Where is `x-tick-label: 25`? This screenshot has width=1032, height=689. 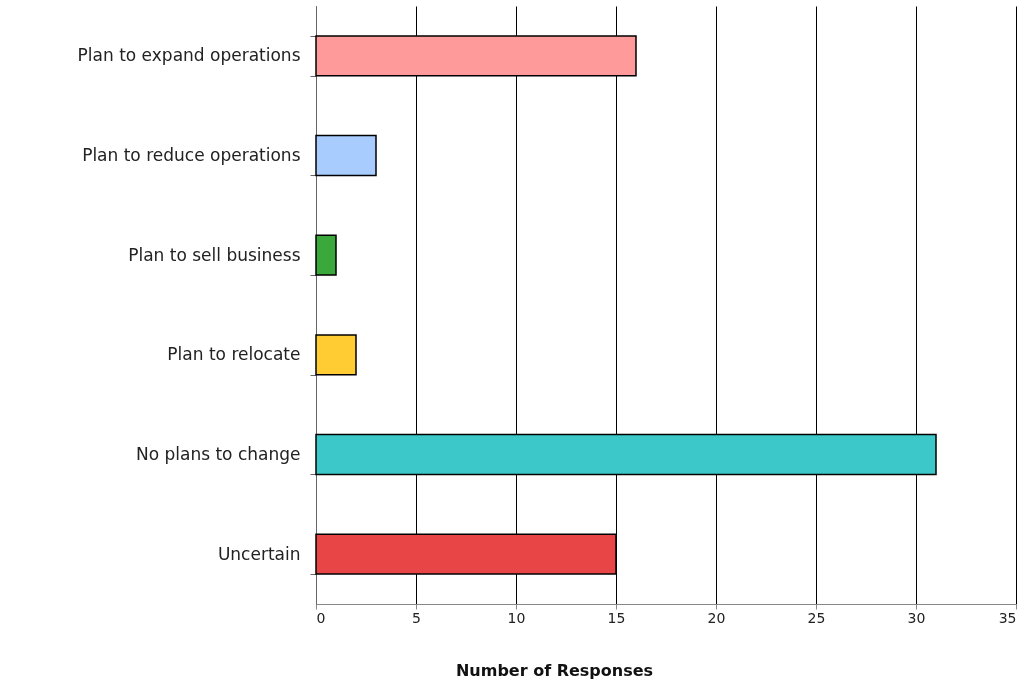 x-tick-label: 25 is located at coordinates (816, 617).